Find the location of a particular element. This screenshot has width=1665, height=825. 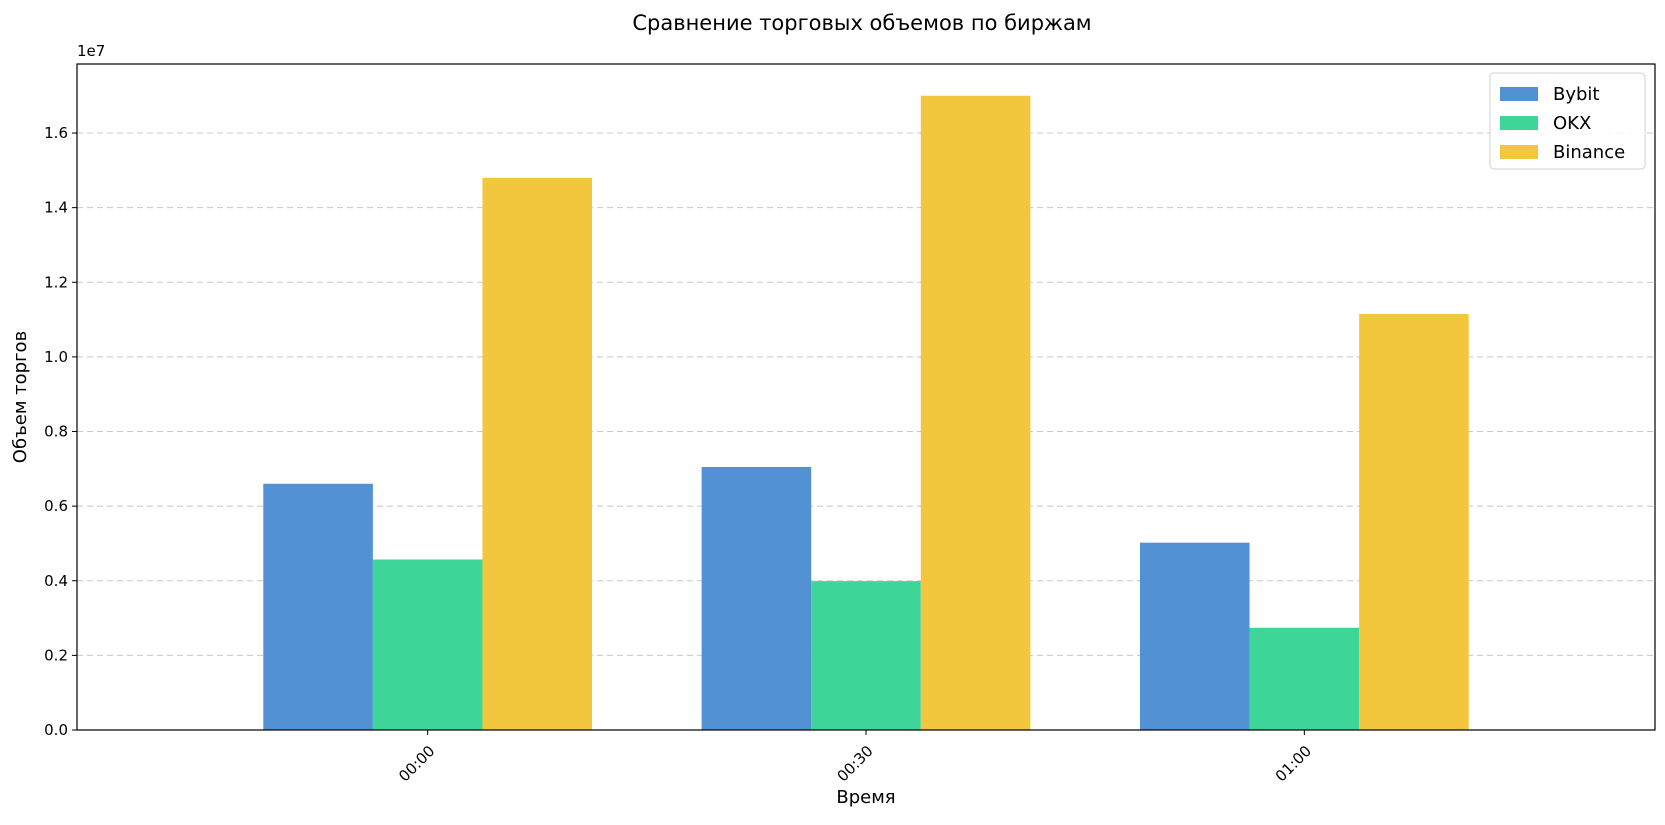

y-tick-label: 1.4 is located at coordinates (56, 208).